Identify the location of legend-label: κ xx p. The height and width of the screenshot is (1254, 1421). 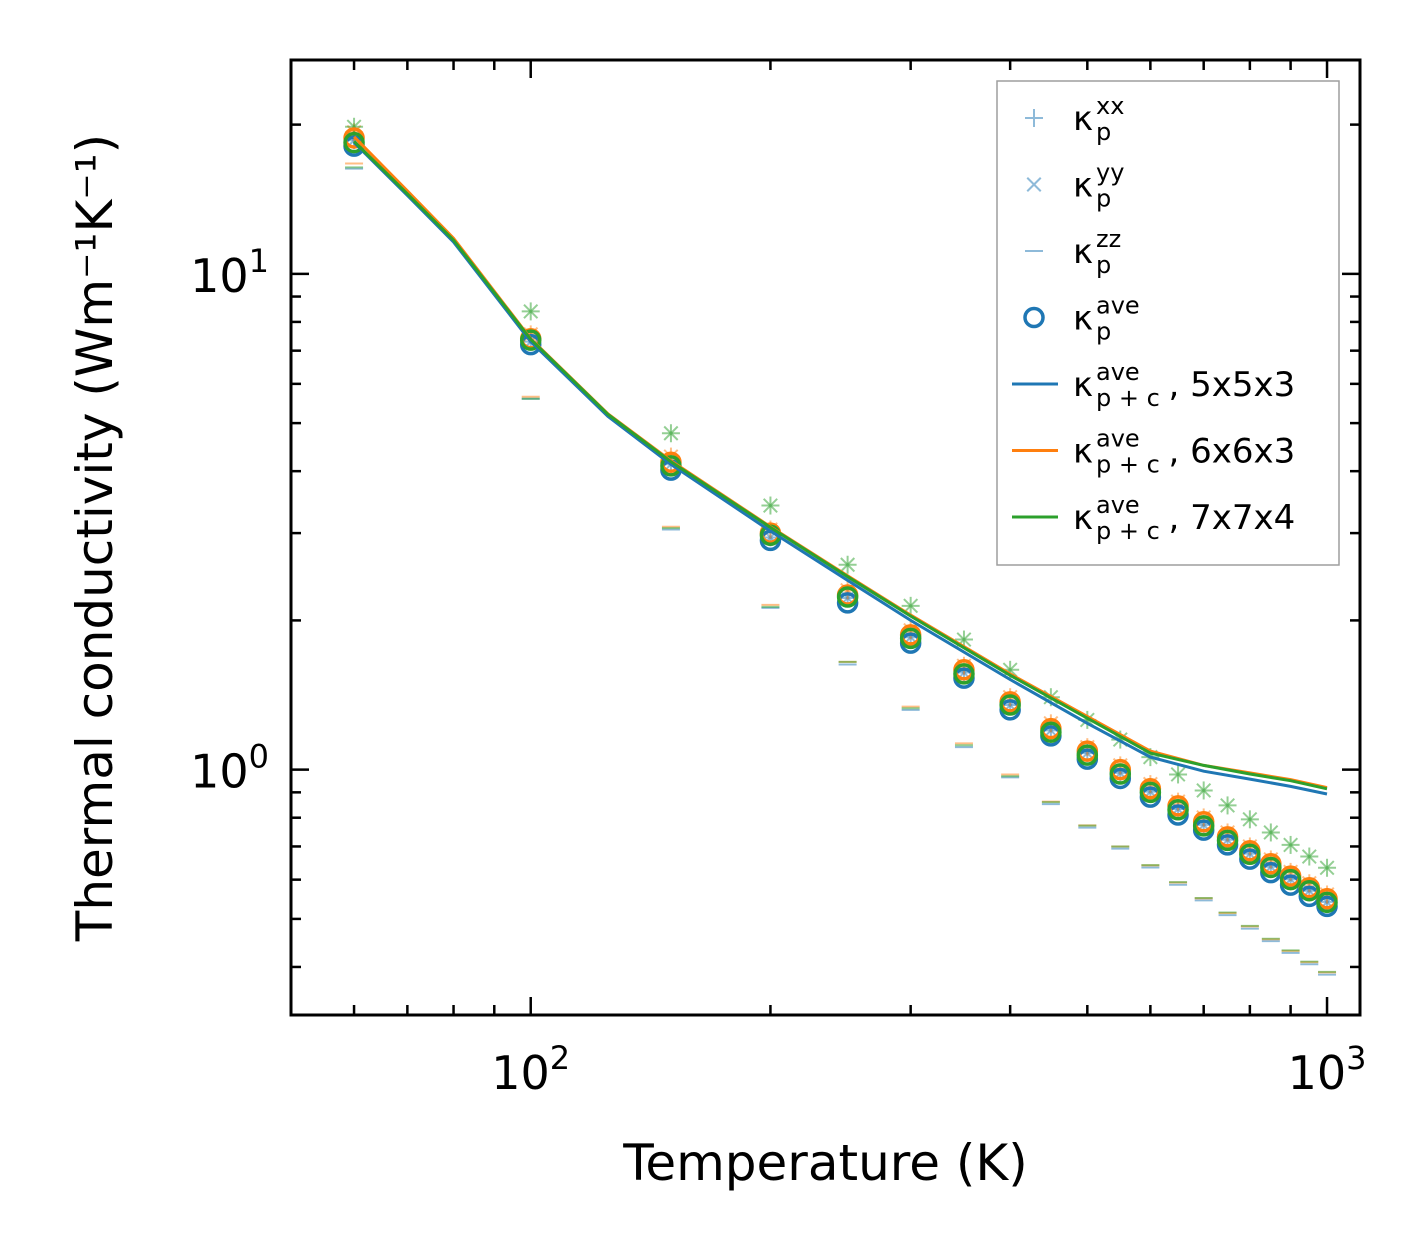
(1098, 119).